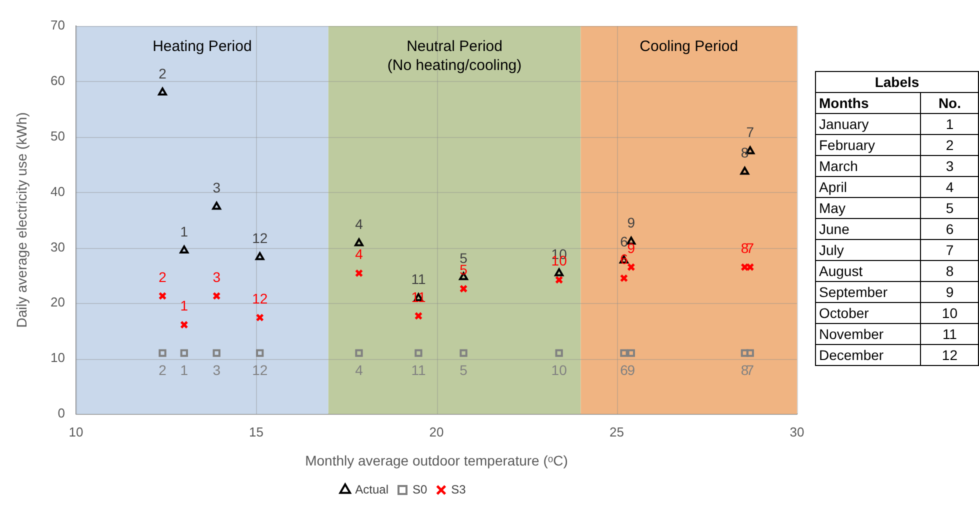  I want to click on text: 9, so click(949, 292).